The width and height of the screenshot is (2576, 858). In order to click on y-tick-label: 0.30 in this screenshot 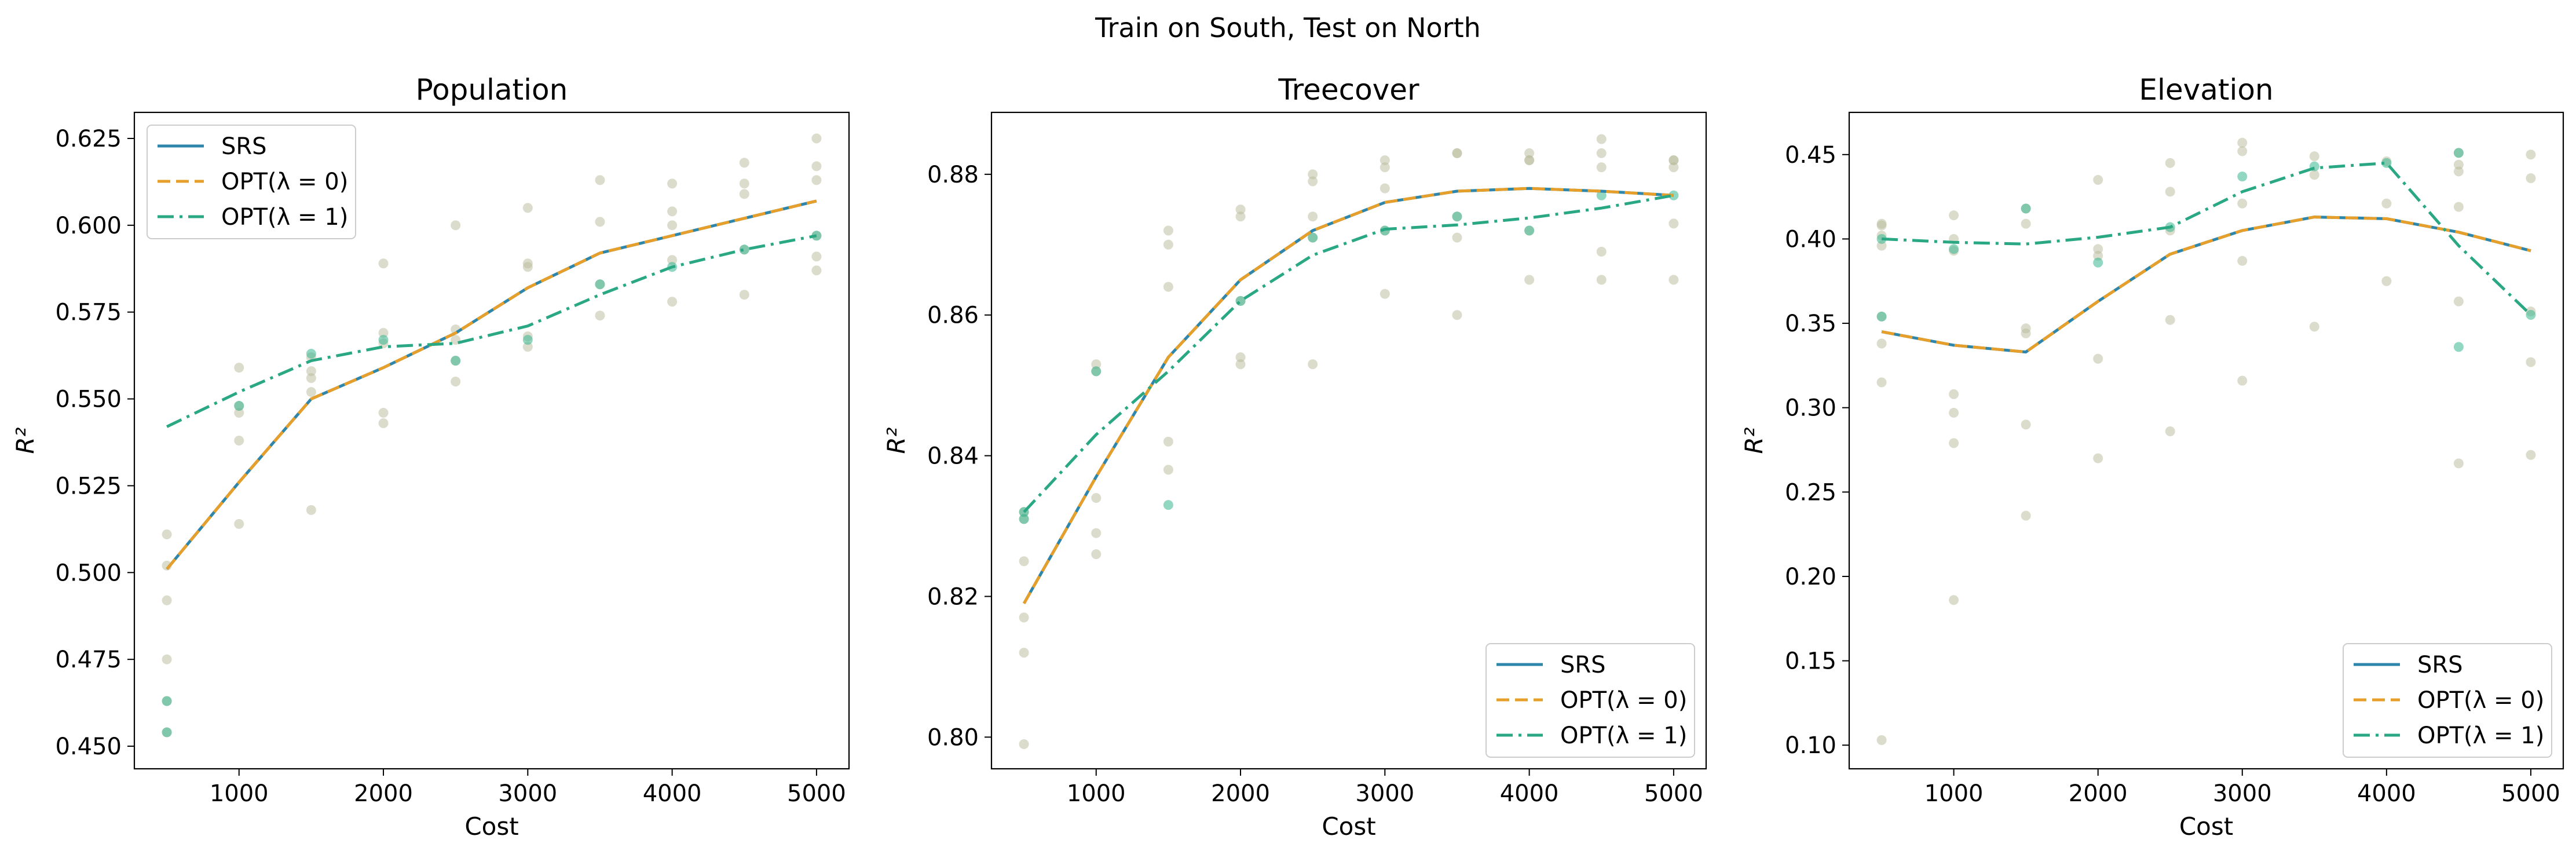, I will do `click(1810, 408)`.